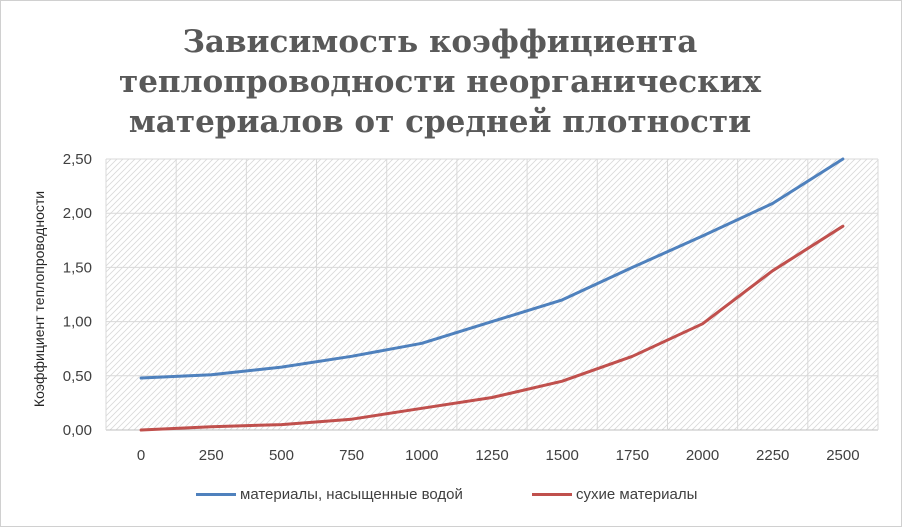  Describe the element at coordinates (39, 299) in the screenshot. I see `y-axis-label: Коэффициент теплопроводности` at that location.